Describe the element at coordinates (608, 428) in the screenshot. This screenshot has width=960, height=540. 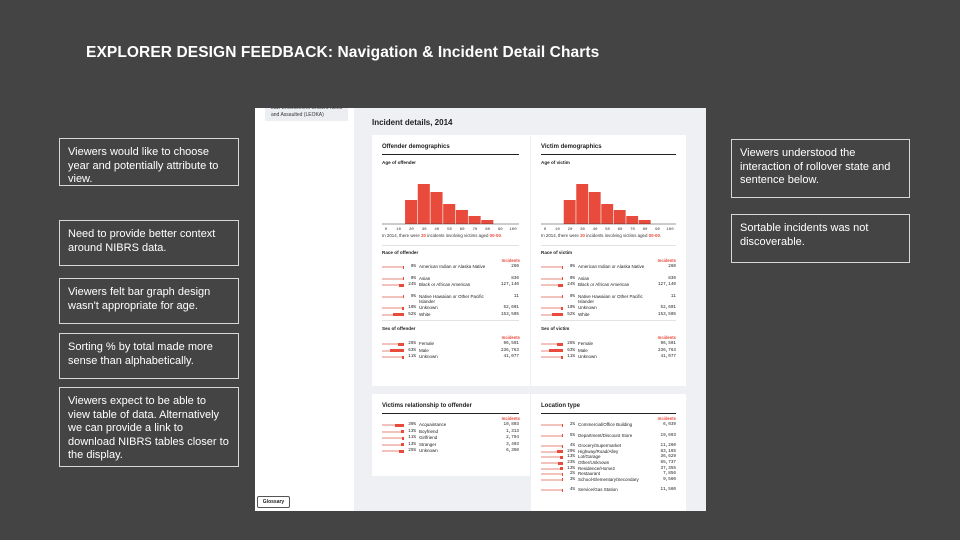
I see `table-row: 2% Commercial/Office Building 6,039` at that location.